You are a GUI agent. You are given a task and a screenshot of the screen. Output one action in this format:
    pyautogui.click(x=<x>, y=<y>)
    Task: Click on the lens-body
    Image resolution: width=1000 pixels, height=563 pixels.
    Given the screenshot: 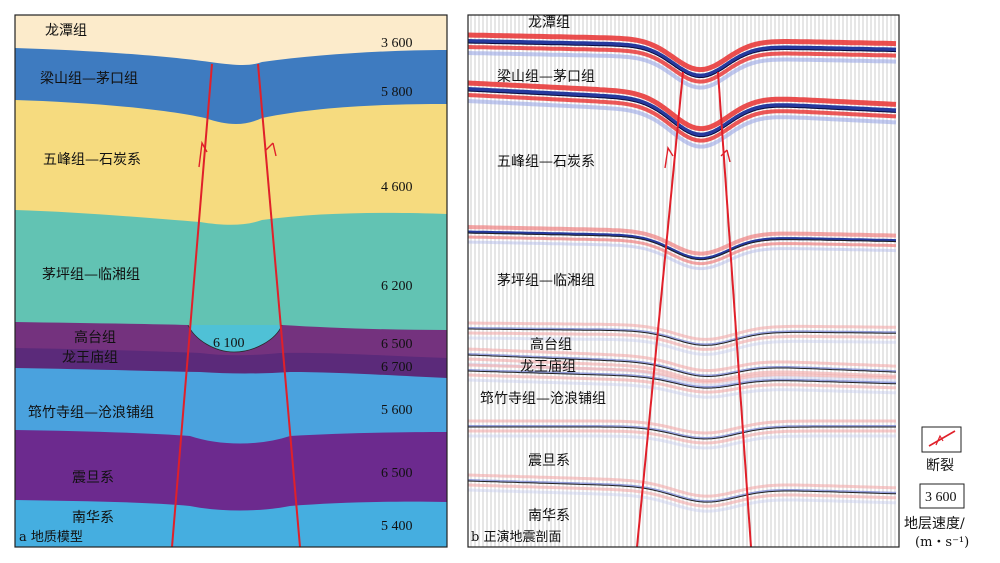 What is the action you would take?
    pyautogui.click(x=235, y=338)
    